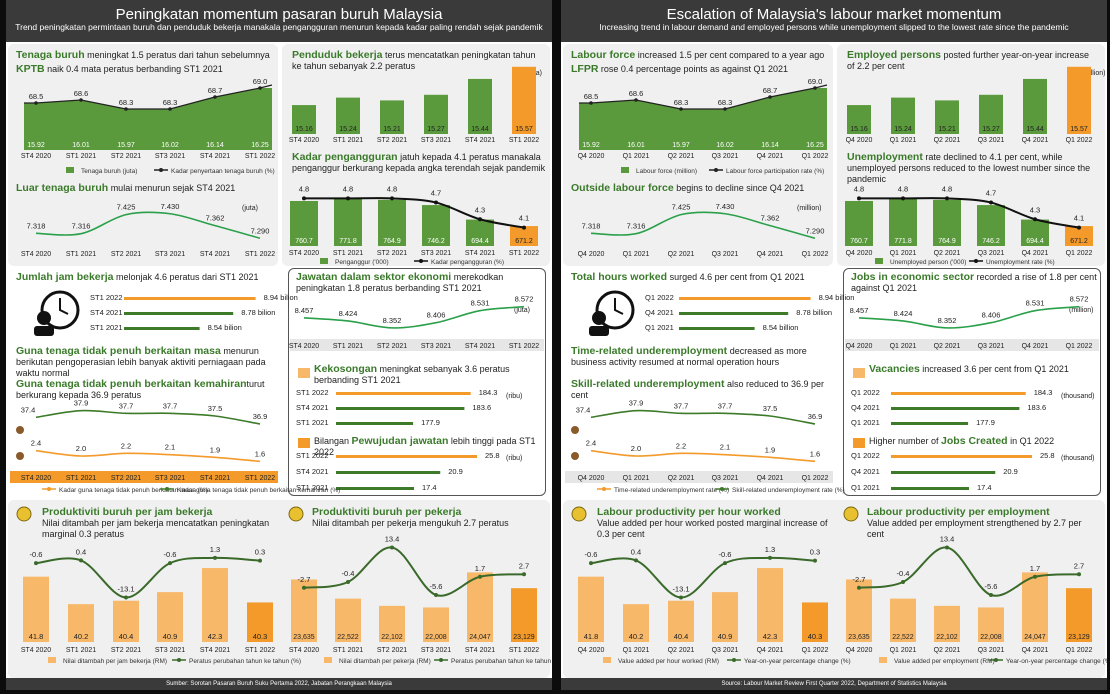 Image resolution: width=1110 pixels, height=694 pixels. Describe the element at coordinates (928, 262) in the screenshot. I see `unemp-legend-1: Unemployed person ('000)` at that location.